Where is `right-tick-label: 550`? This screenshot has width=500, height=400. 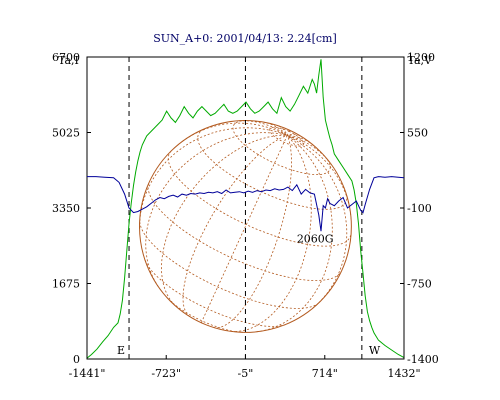
right-tick-label: 550 is located at coordinates (417, 133).